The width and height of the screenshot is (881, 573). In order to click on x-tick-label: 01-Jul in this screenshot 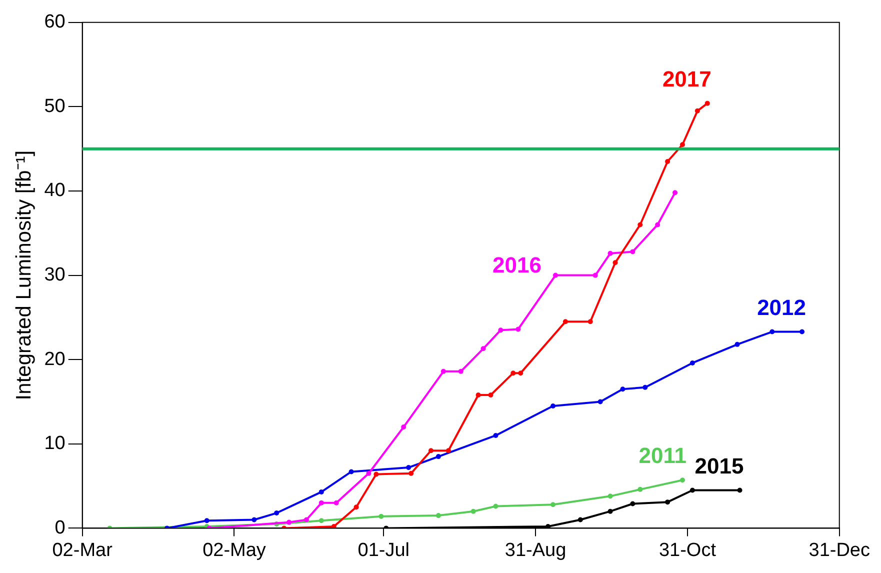, I will do `click(384, 550)`.